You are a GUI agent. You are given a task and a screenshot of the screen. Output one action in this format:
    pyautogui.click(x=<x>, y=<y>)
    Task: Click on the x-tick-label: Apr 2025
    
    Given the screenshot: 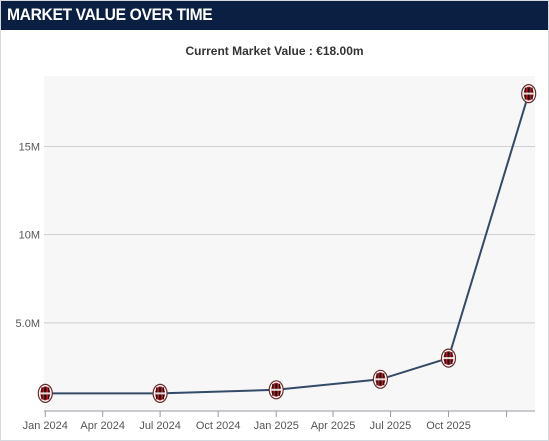 What is the action you would take?
    pyautogui.click(x=333, y=426)
    